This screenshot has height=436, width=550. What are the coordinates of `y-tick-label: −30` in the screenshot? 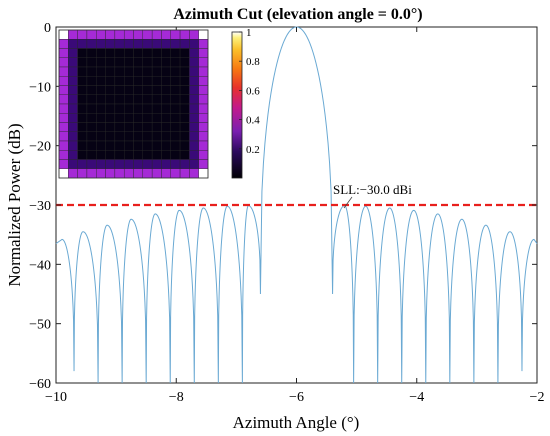 It's located at (40, 206).